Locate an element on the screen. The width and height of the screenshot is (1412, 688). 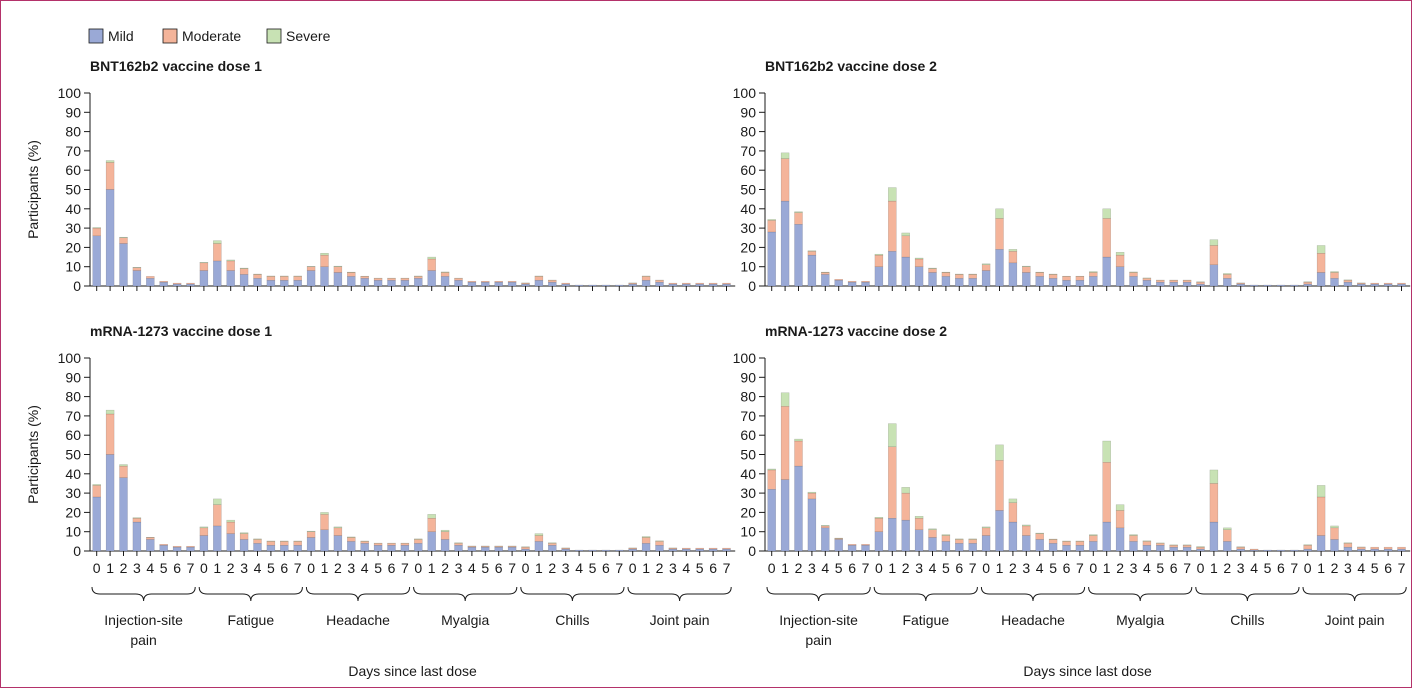
group-label: Injection-site is located at coordinates (818, 620).